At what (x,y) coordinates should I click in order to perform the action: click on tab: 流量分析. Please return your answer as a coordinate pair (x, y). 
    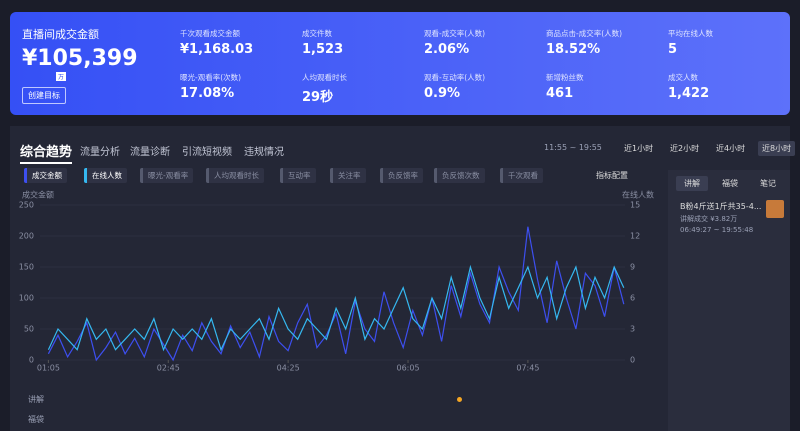
    Looking at the image, I should click on (100, 152).